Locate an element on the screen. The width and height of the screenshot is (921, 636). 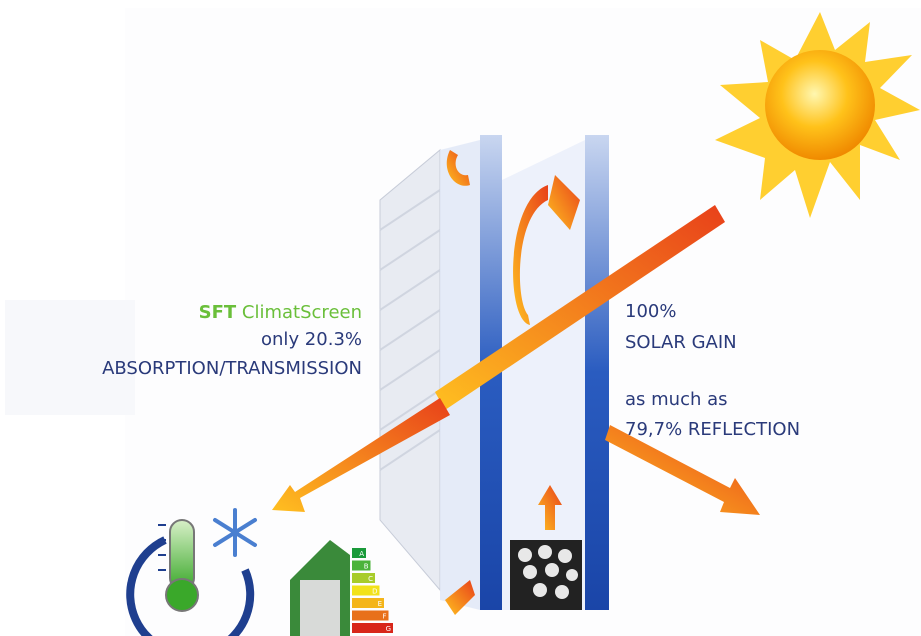
energy-class: C is located at coordinates (370, 579).